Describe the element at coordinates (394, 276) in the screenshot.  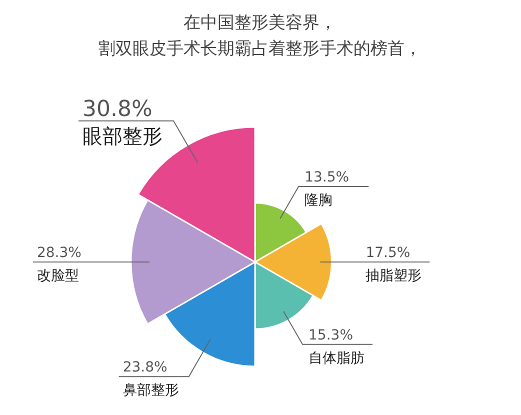
I see `category-label: 抽脂塑形` at that location.